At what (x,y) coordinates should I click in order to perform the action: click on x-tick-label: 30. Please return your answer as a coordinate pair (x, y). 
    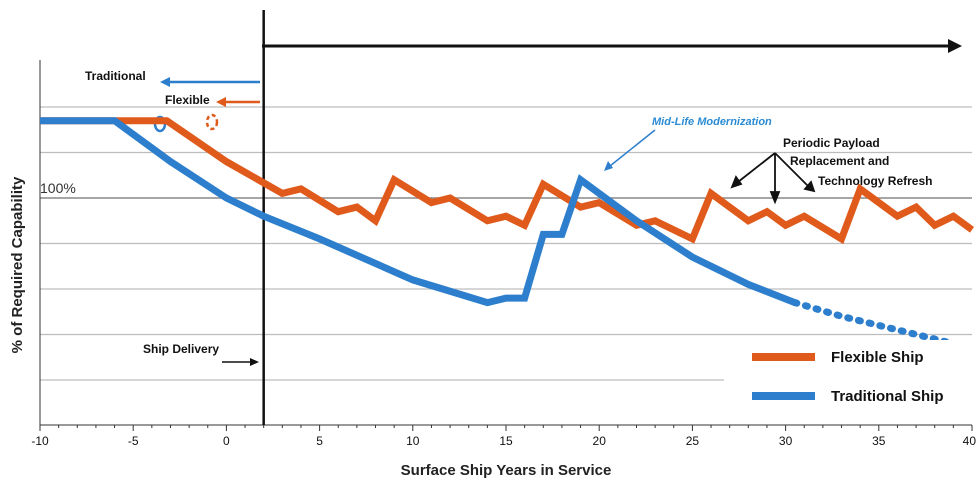
    Looking at the image, I should click on (786, 441).